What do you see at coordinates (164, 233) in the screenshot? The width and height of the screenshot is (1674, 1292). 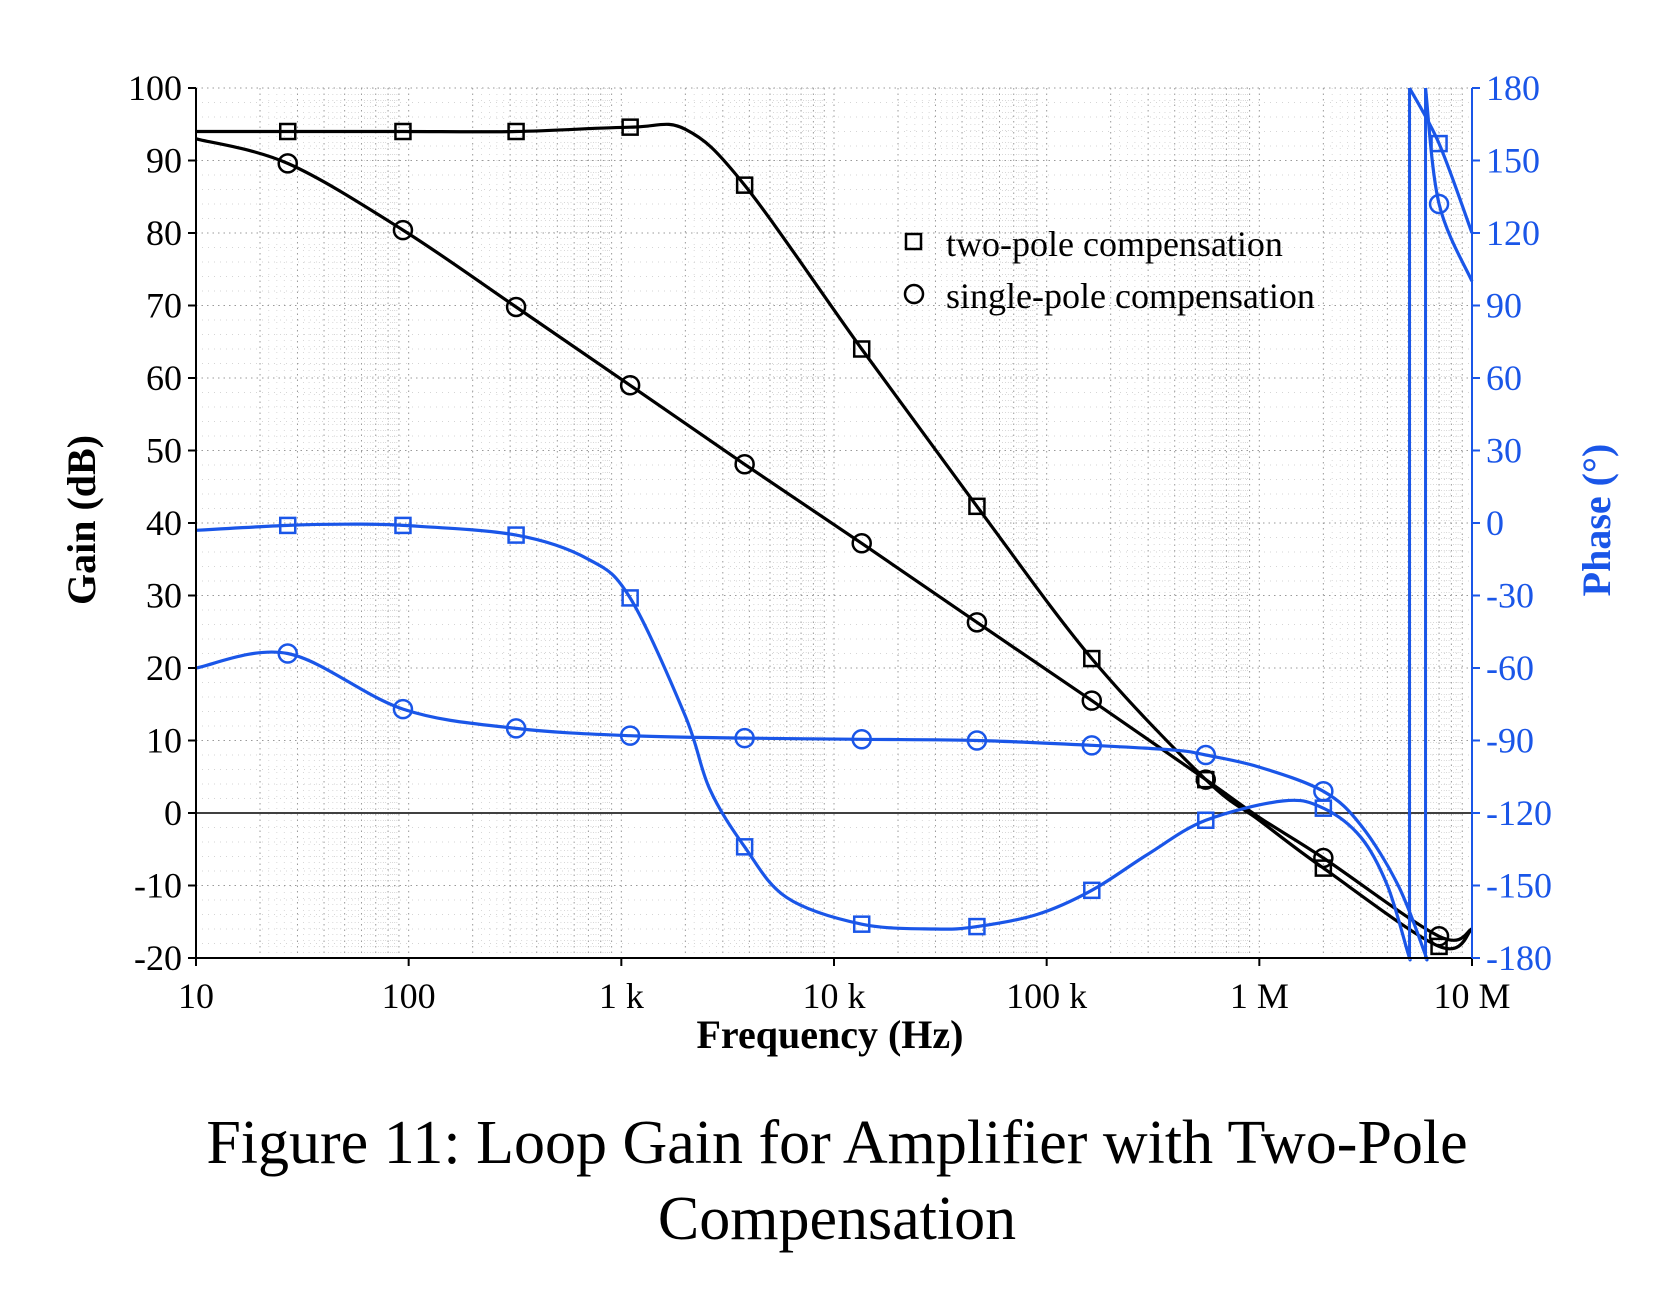 I see `y-left-tick-label: 80` at bounding box center [164, 233].